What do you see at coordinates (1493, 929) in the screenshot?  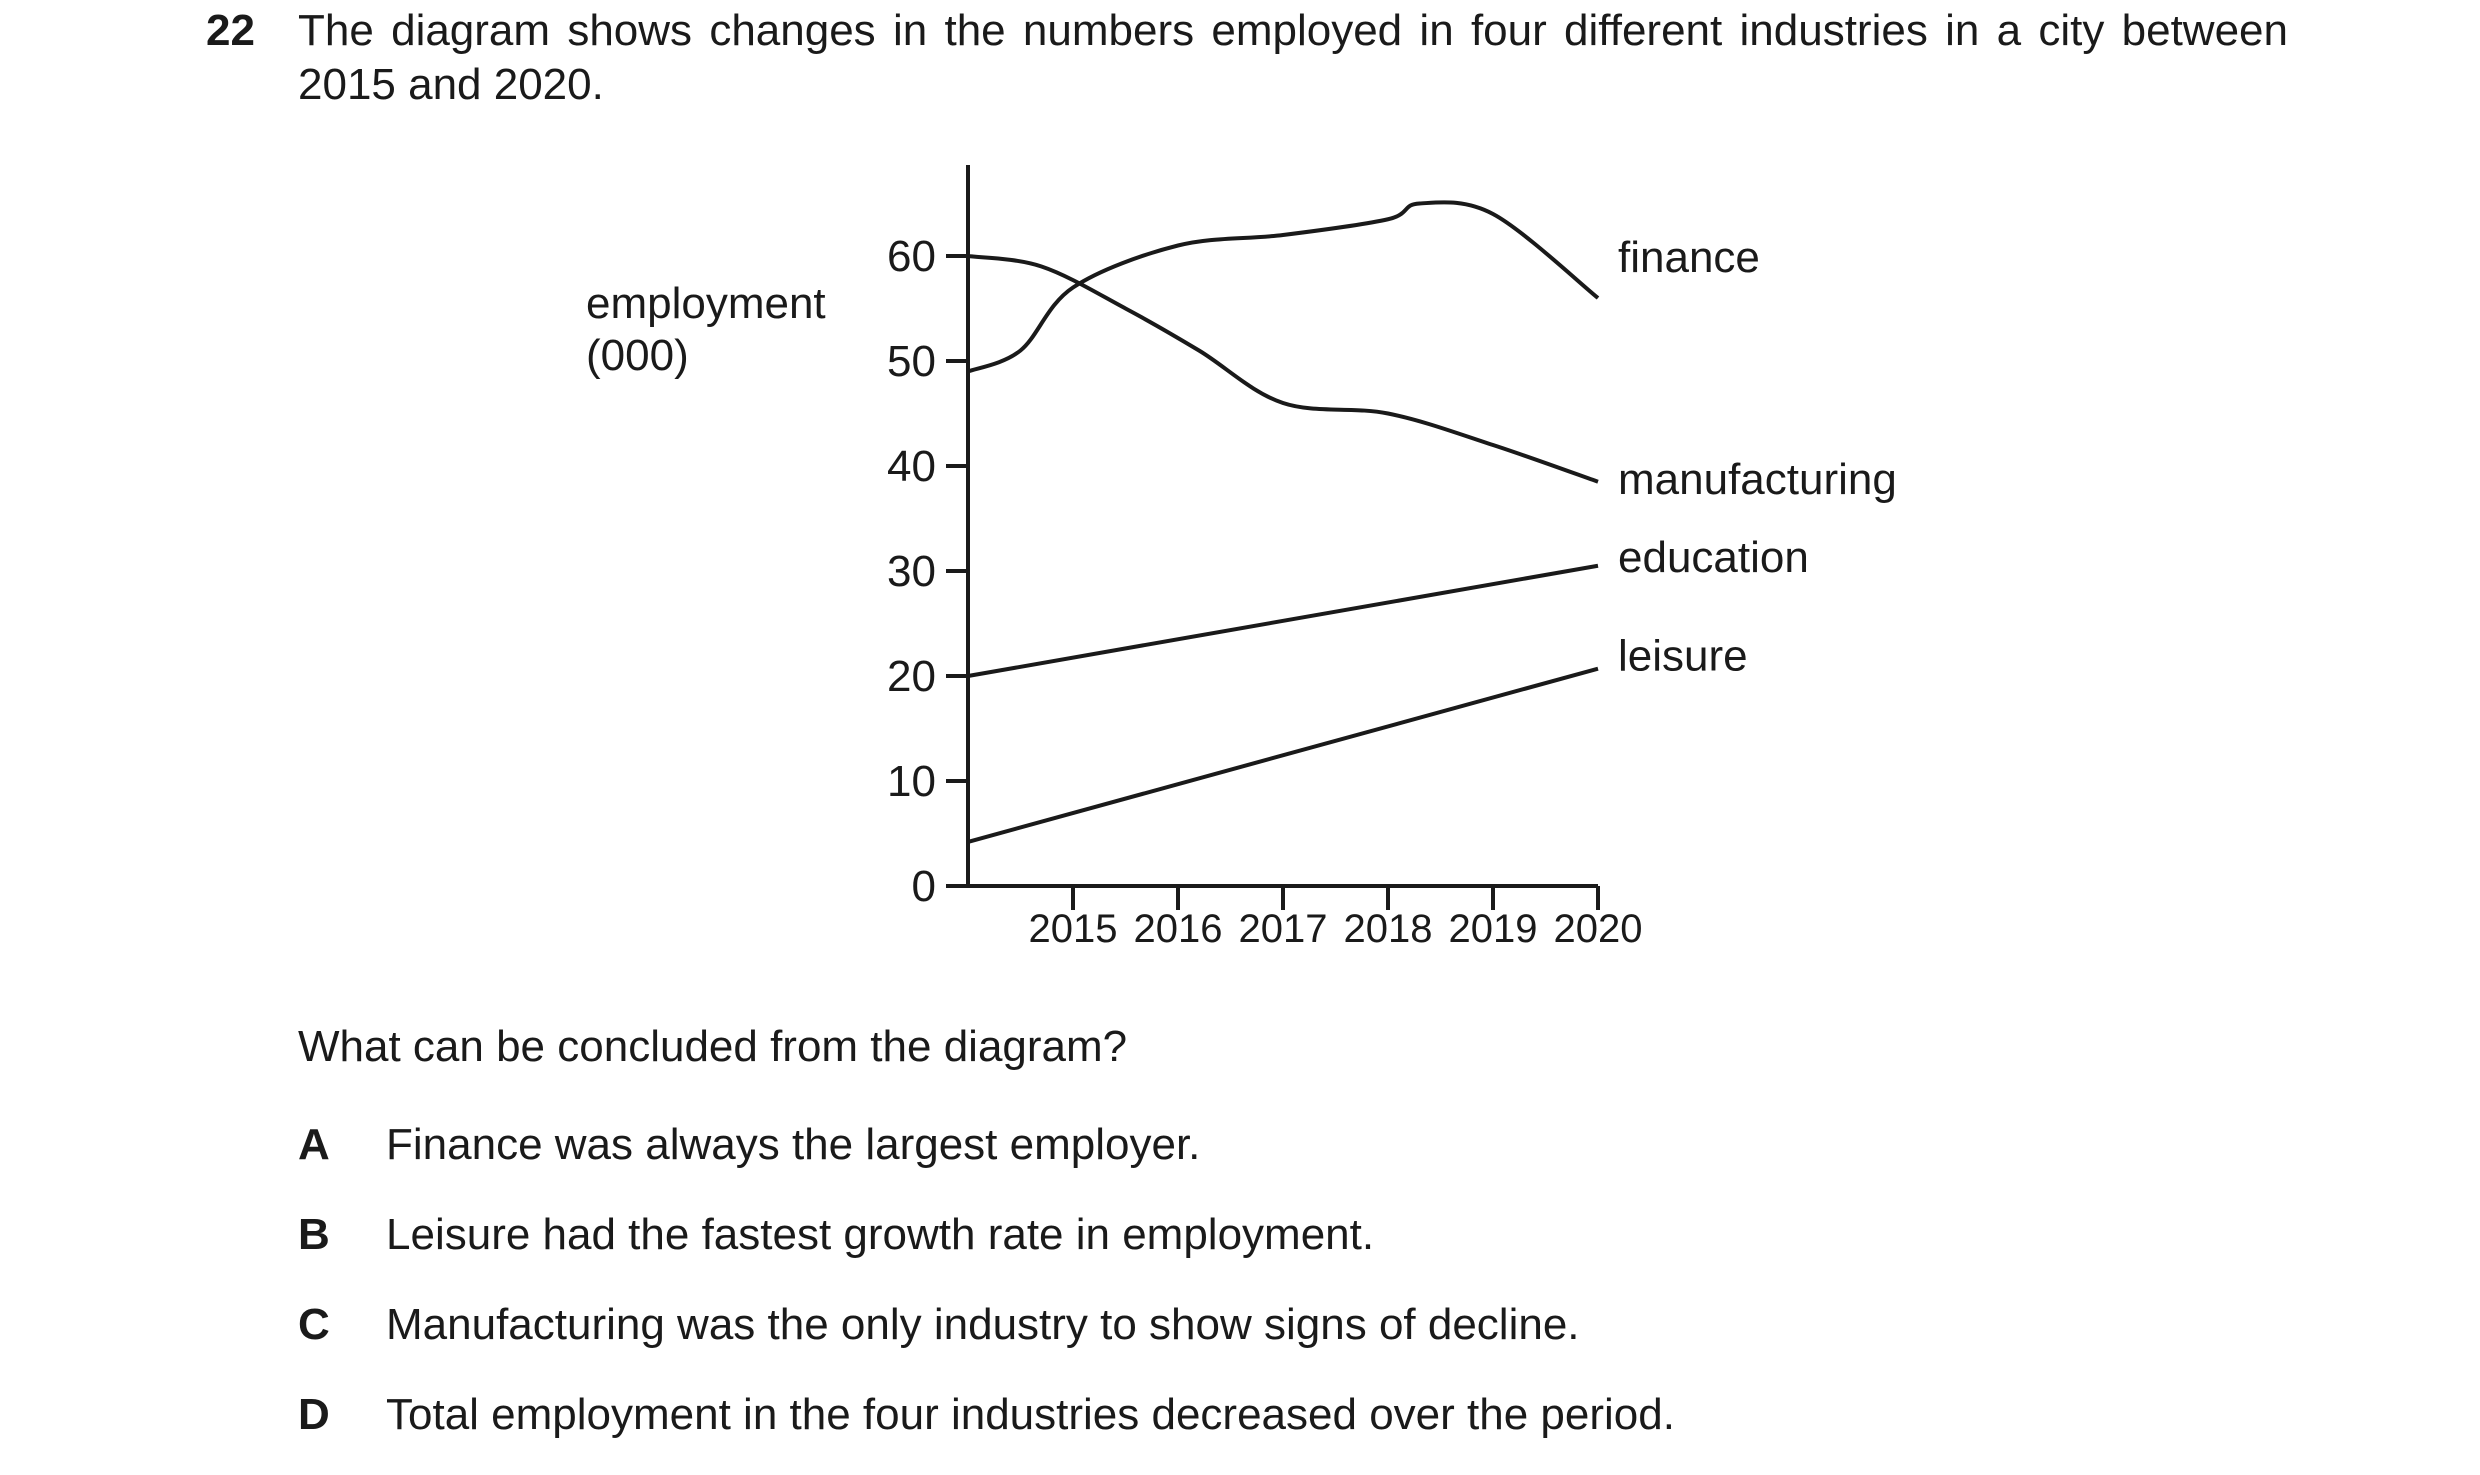 I see `x-tick-label-2019: 2019` at bounding box center [1493, 929].